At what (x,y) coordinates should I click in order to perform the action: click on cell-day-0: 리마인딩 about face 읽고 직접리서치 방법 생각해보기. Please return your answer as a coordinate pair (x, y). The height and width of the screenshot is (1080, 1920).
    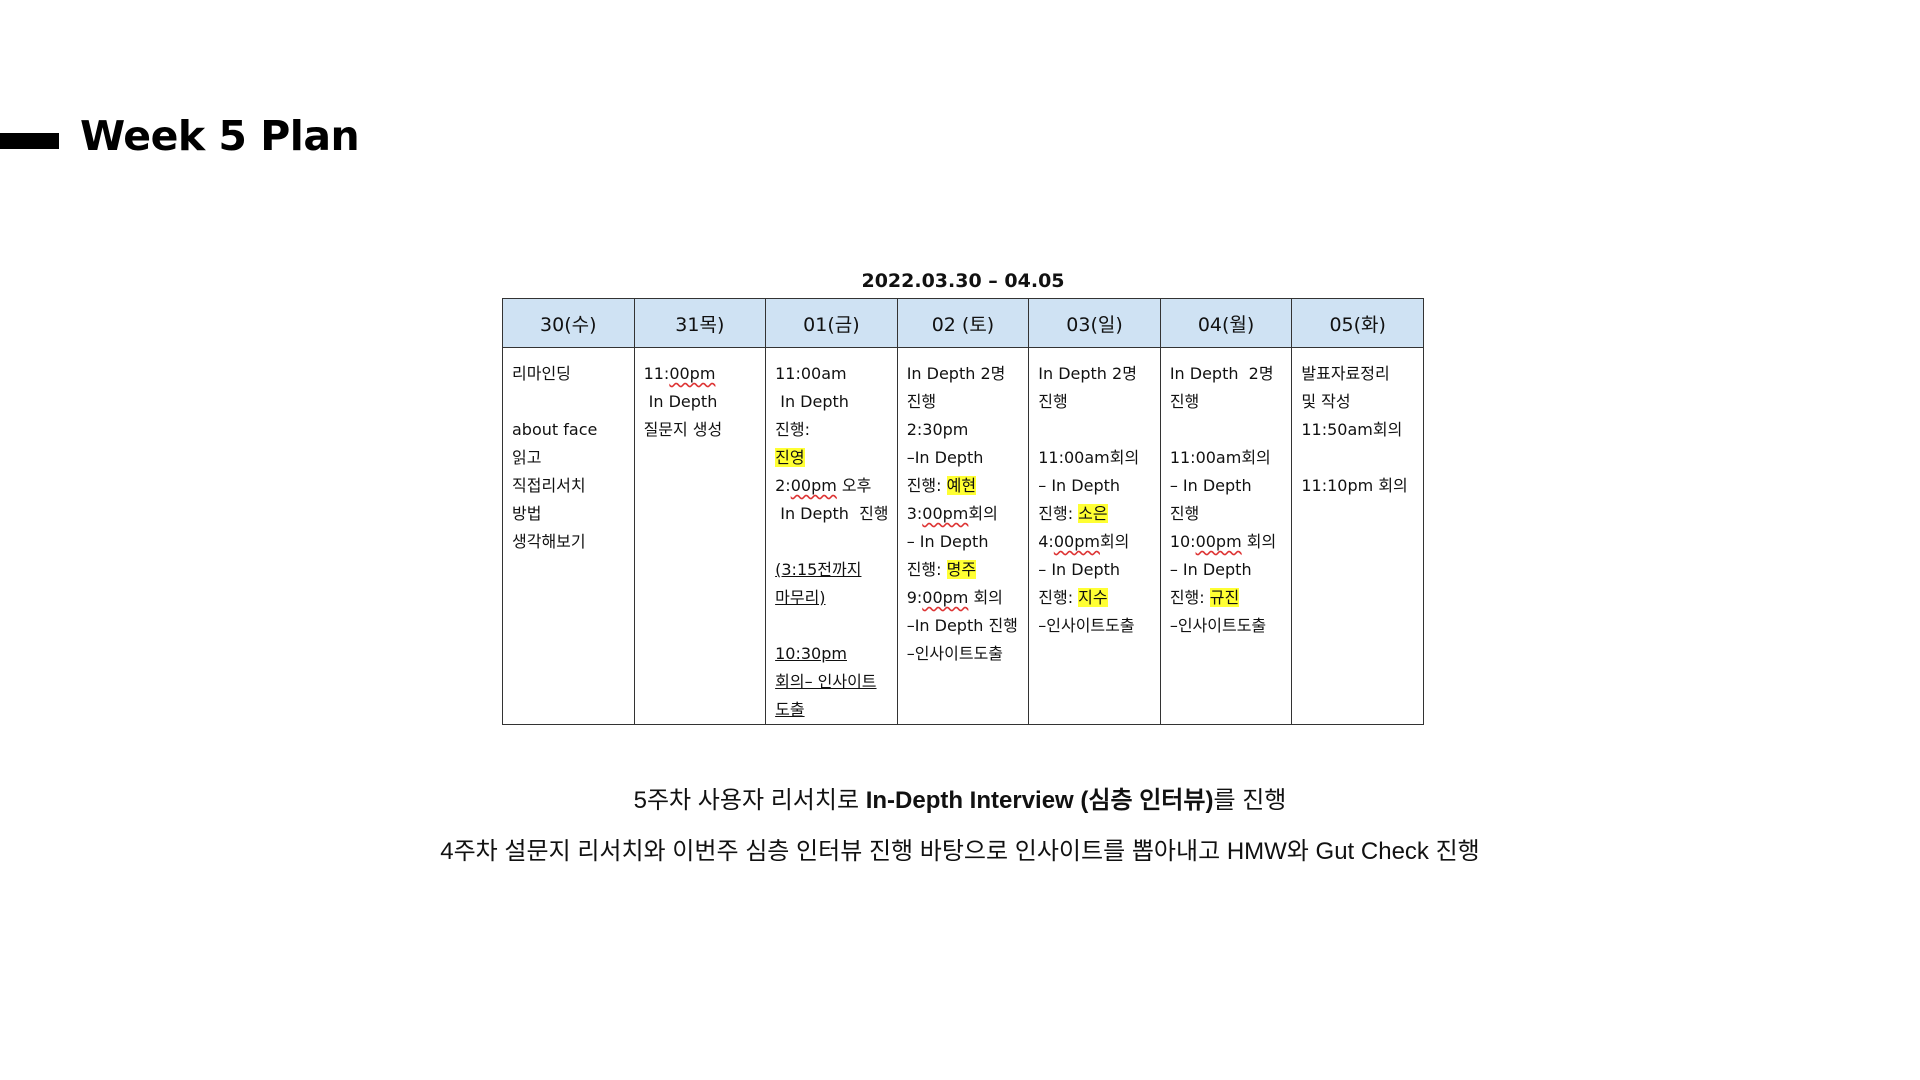
    Looking at the image, I should click on (568, 536).